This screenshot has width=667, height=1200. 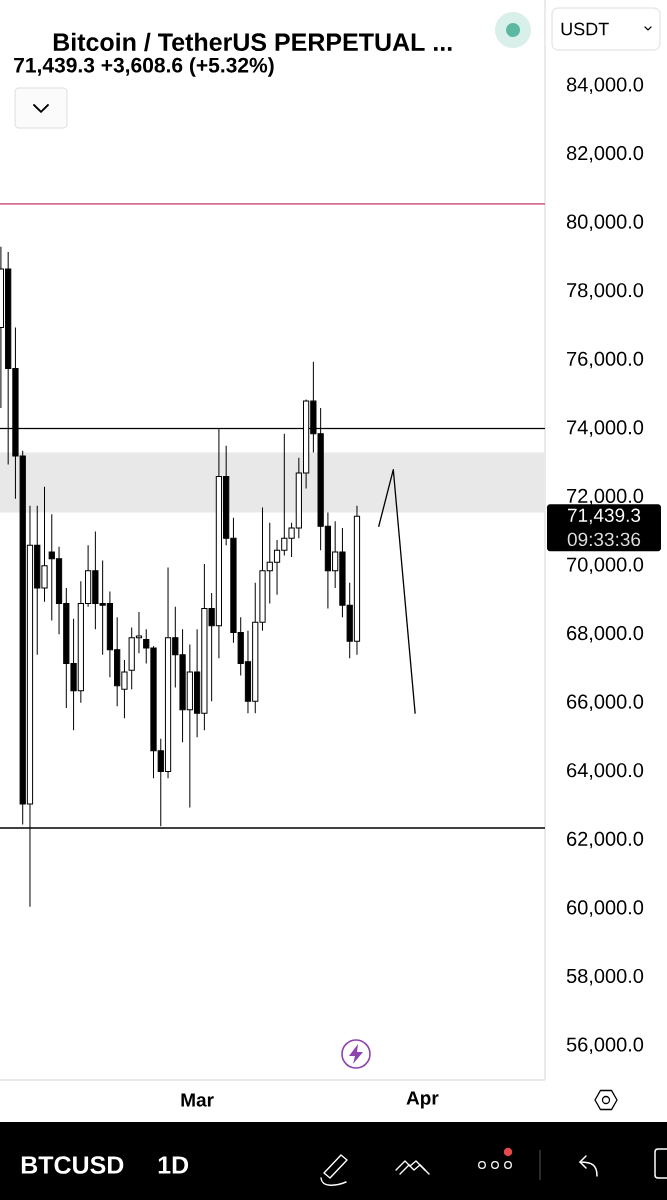 I want to click on text: 09:33:36, so click(x=604, y=539).